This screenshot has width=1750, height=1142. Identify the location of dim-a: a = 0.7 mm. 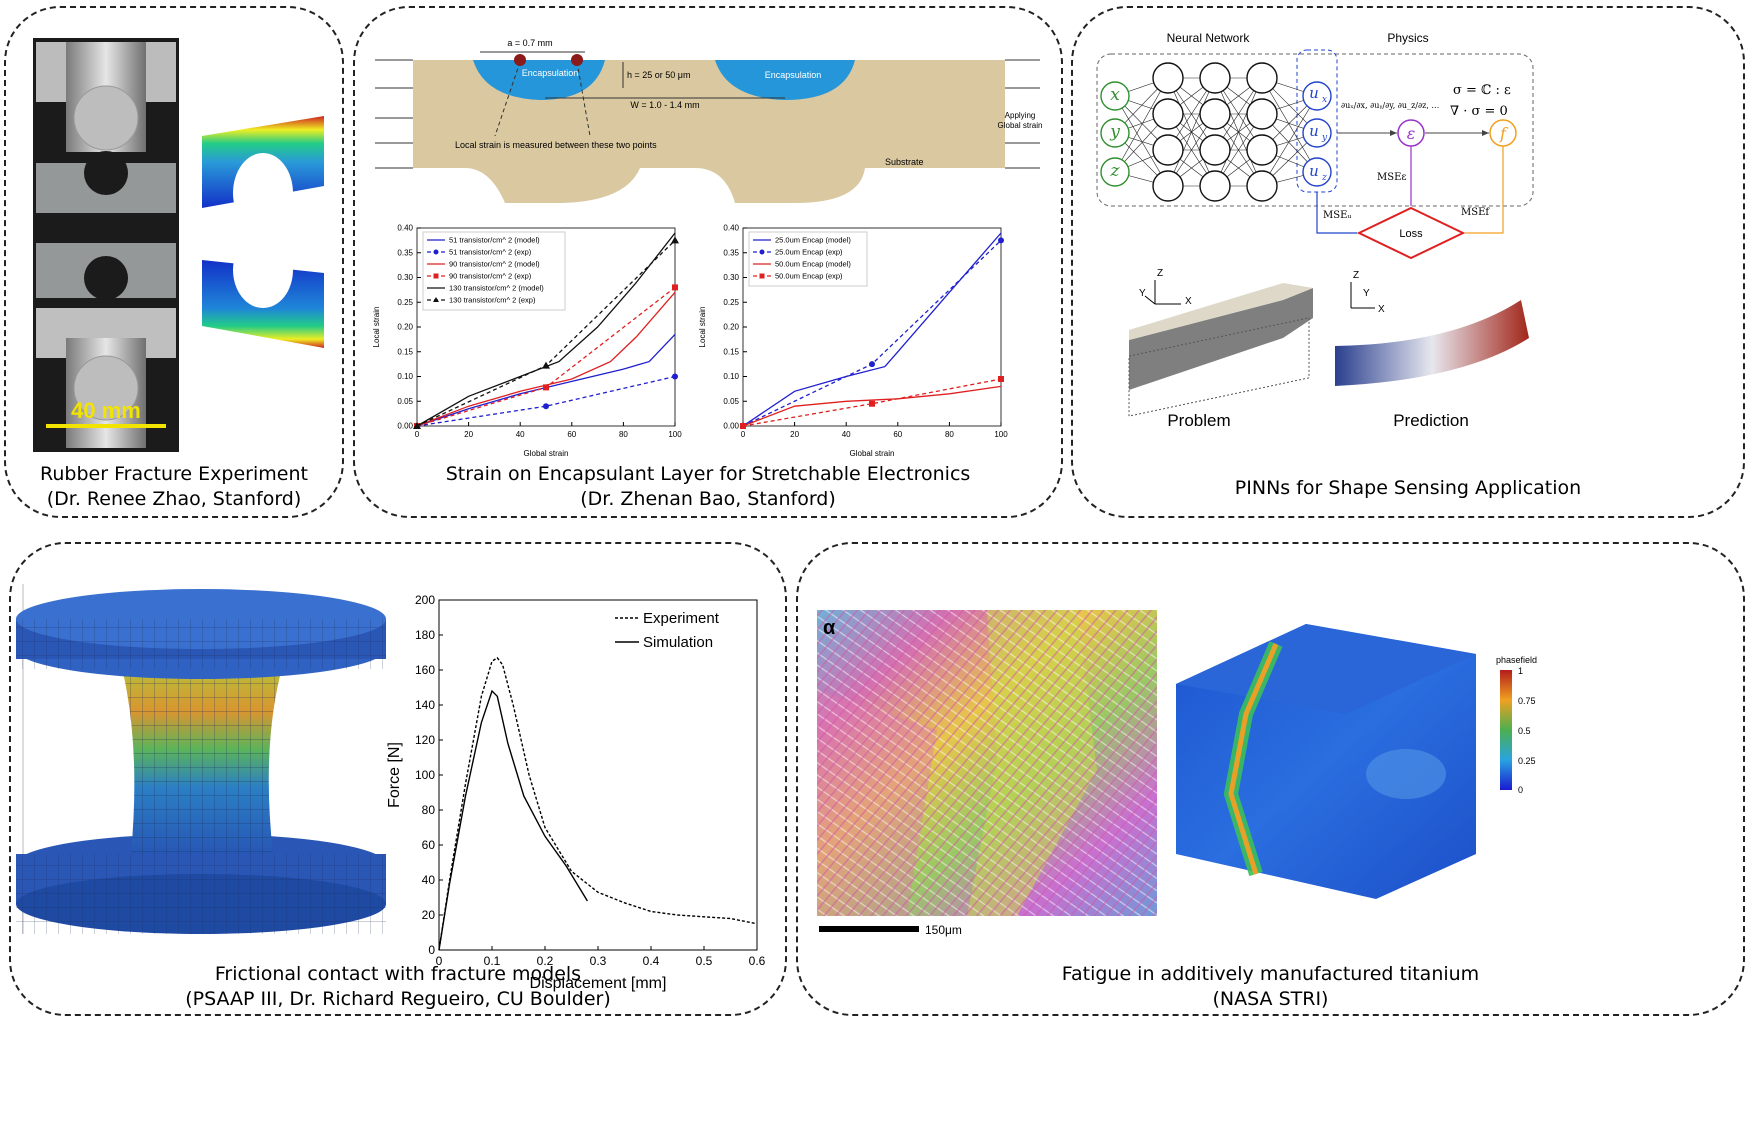
(529, 43).